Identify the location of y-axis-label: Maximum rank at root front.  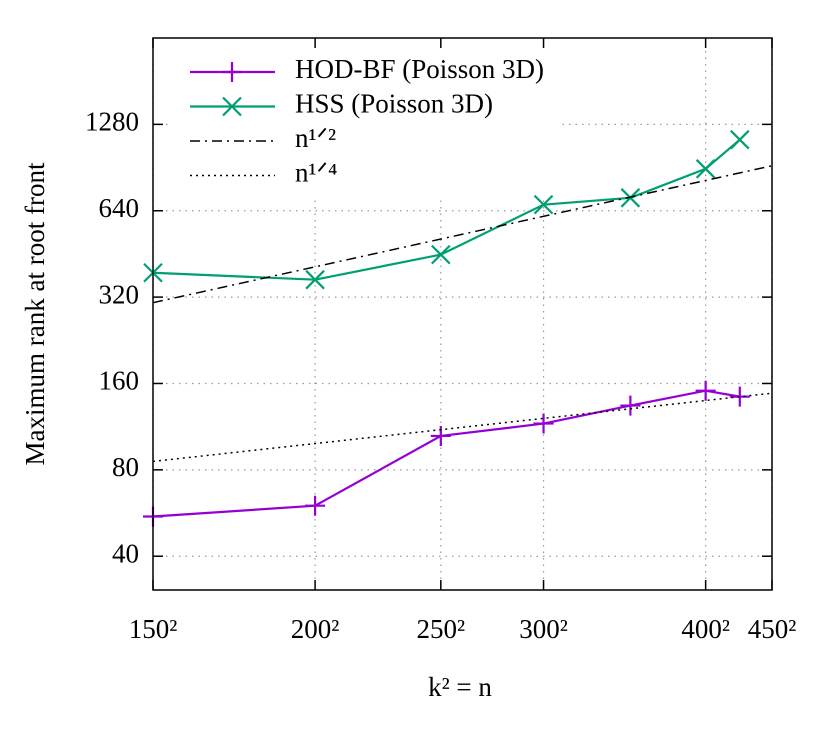
(35, 313).